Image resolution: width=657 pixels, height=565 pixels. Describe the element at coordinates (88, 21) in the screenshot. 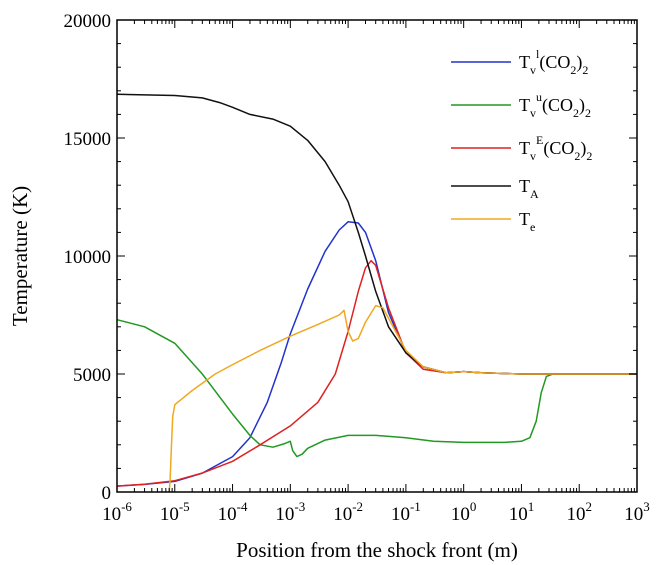

I see `y-tick-label: 20000` at that location.